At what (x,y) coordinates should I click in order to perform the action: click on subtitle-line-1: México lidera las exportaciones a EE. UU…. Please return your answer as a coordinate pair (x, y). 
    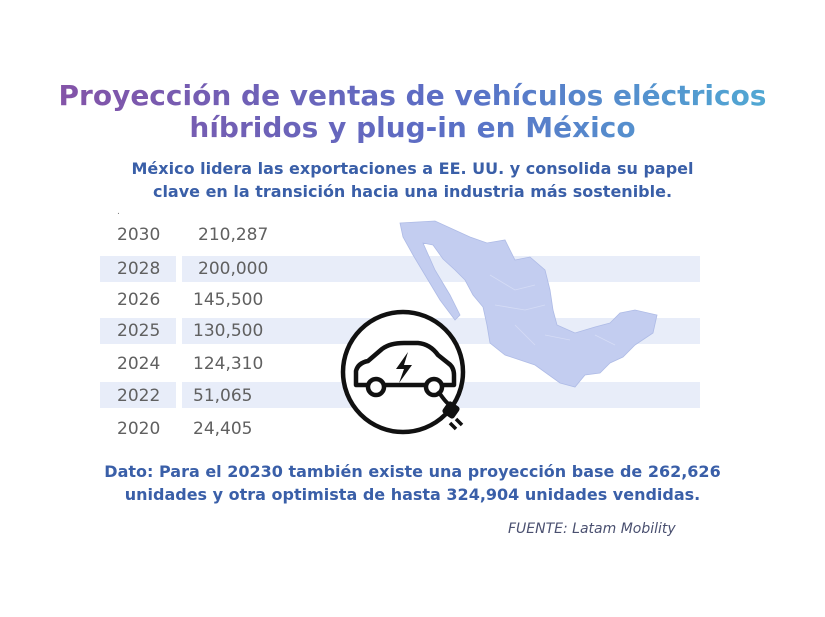
    Looking at the image, I should click on (412, 168).